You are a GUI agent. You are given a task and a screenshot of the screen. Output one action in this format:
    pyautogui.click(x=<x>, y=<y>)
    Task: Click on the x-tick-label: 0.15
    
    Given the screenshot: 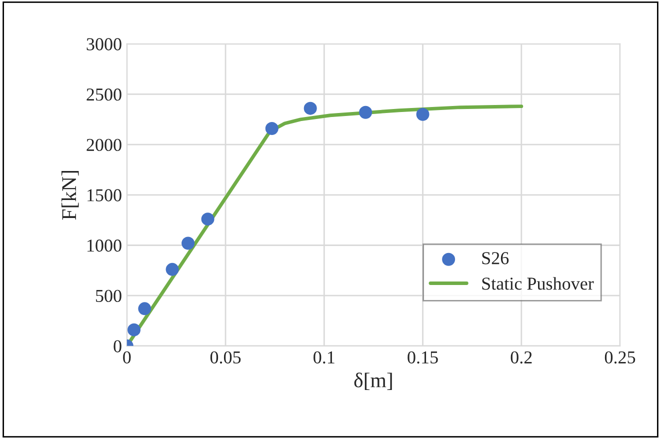 What is the action you would take?
    pyautogui.click(x=423, y=357)
    